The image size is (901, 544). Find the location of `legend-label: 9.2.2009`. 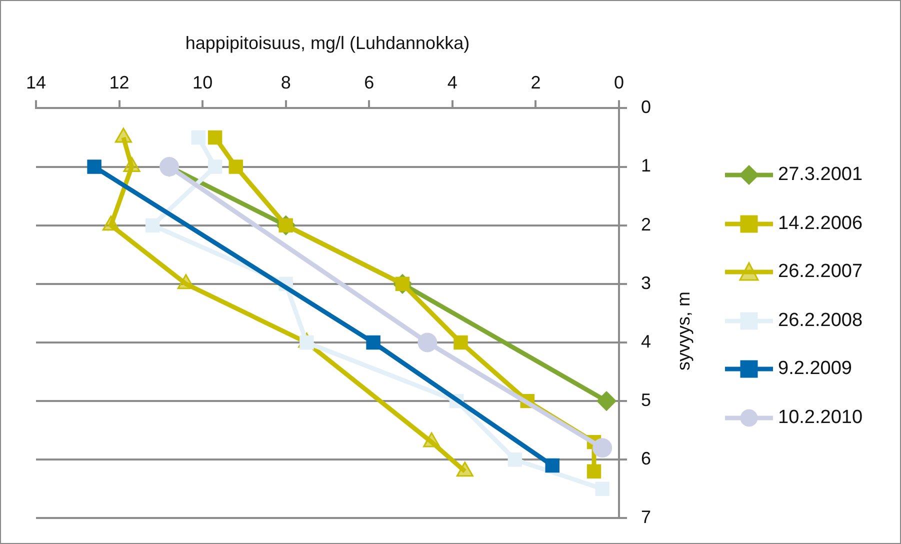

legend-label: 9.2.2009 is located at coordinates (815, 369).